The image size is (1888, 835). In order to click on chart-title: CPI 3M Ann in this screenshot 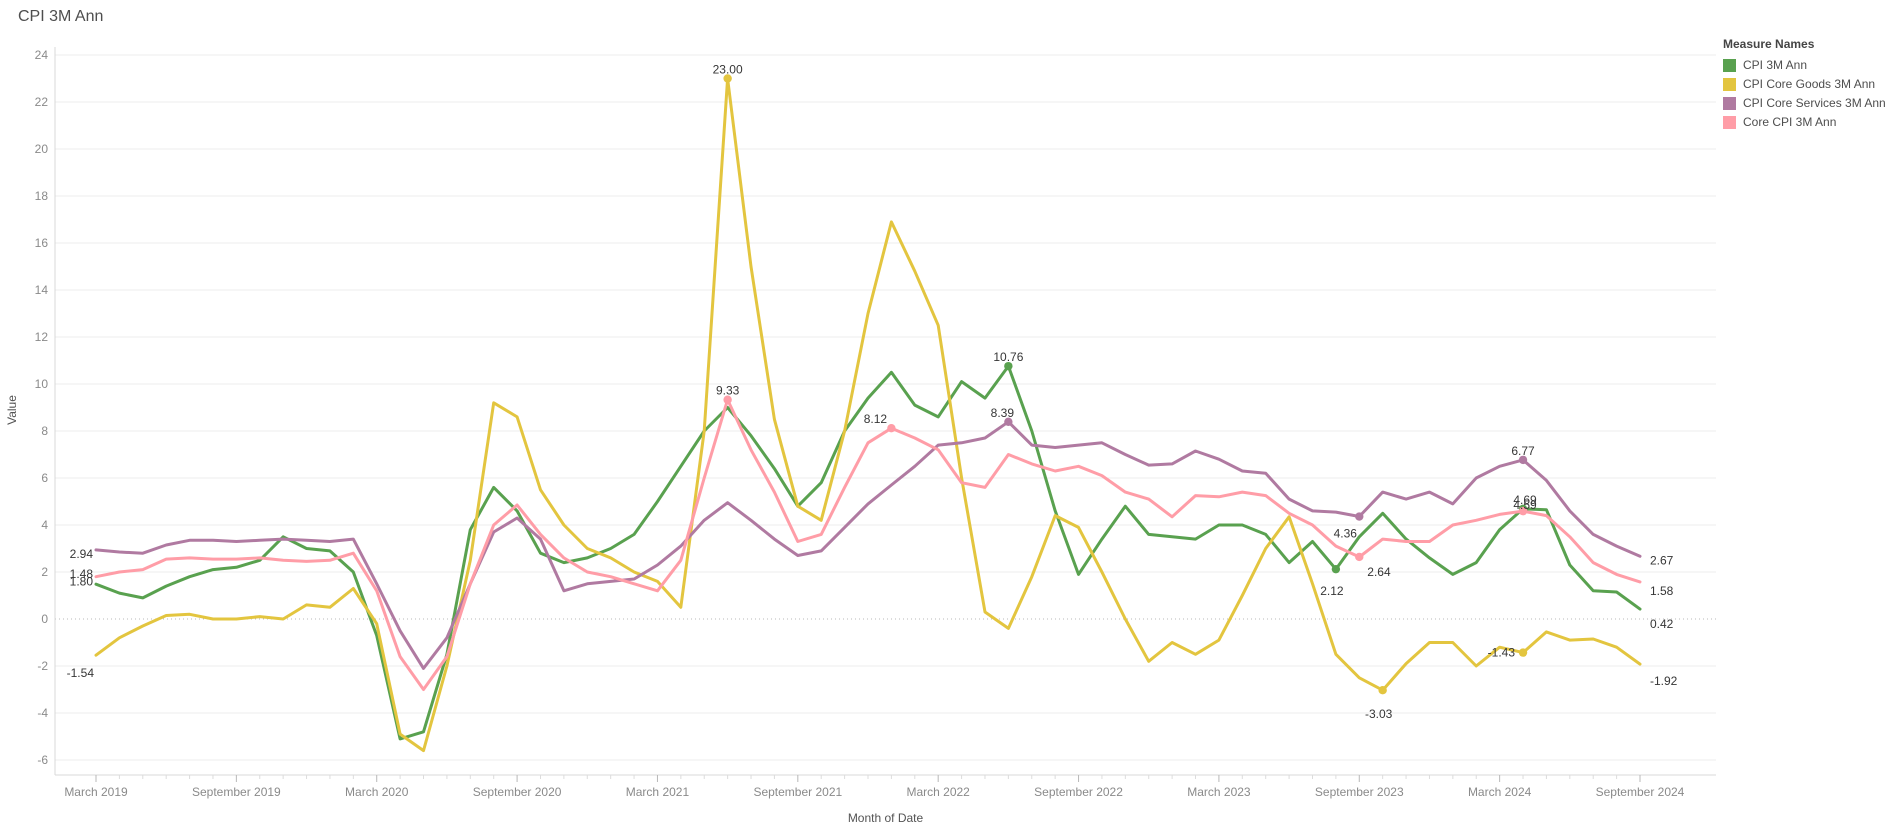, I will do `click(61, 16)`.